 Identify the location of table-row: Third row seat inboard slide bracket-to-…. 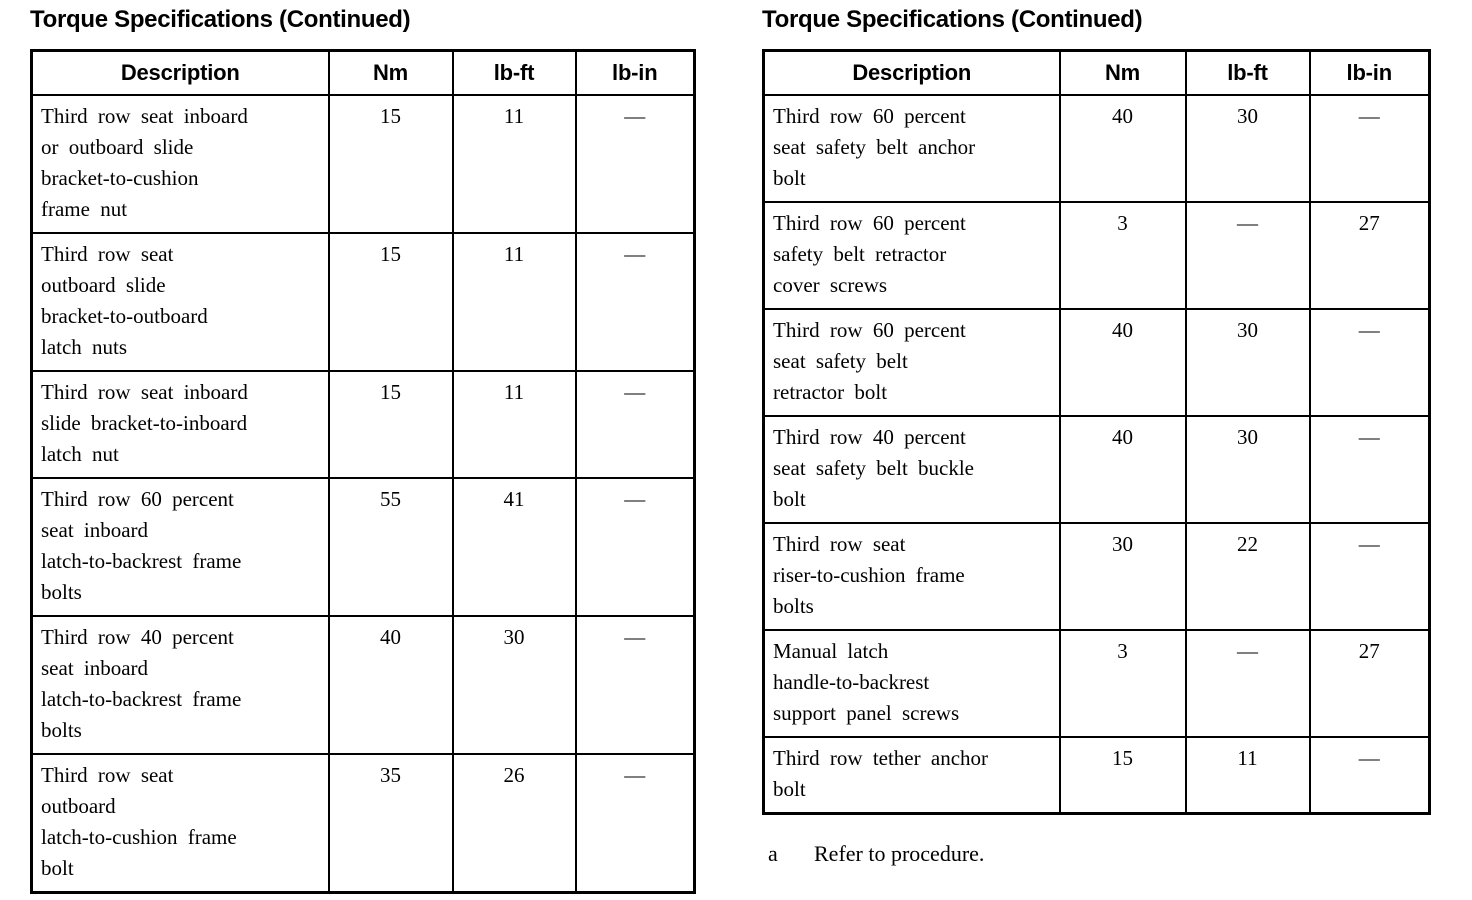
(363, 424).